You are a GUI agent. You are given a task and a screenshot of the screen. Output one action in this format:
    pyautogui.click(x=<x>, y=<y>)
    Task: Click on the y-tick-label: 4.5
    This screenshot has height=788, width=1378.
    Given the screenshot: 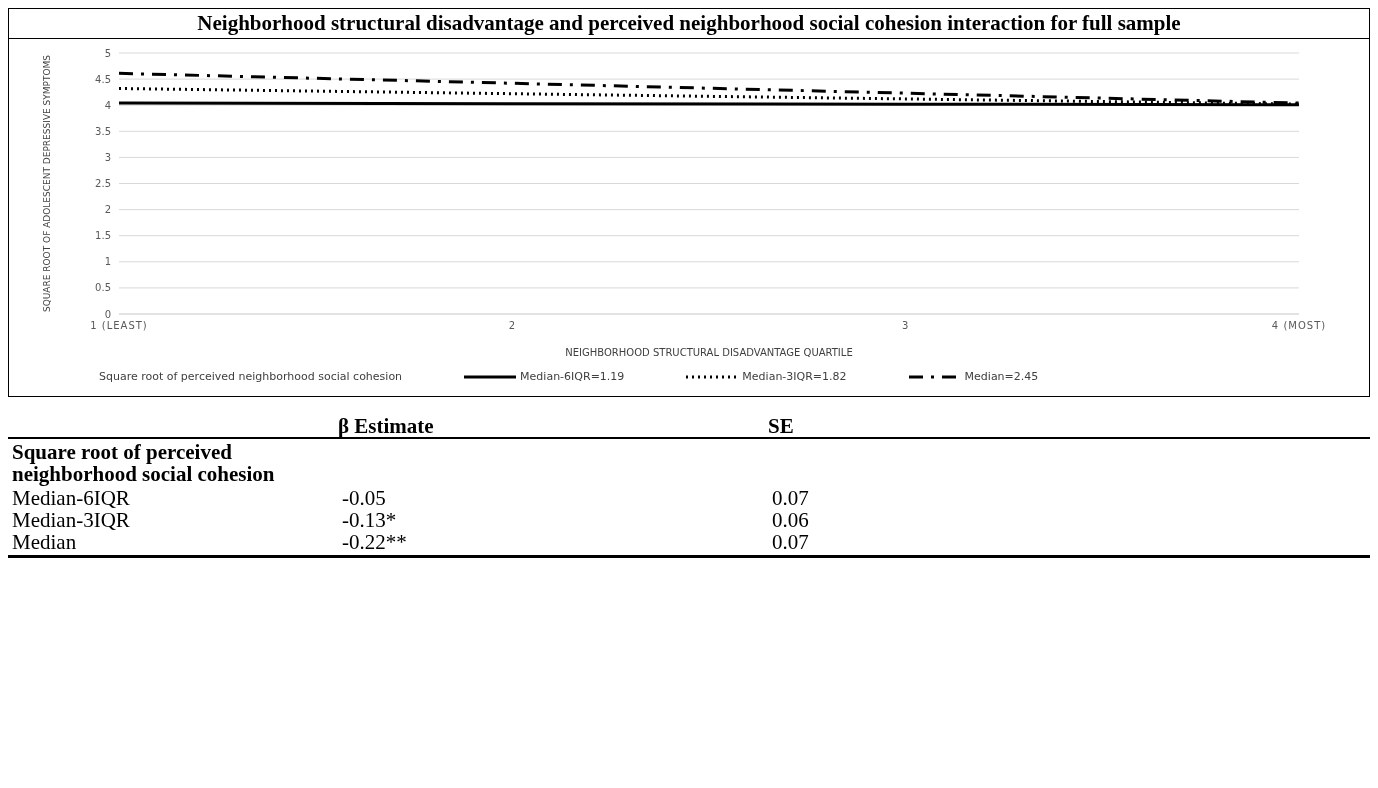 What is the action you would take?
    pyautogui.click(x=103, y=79)
    